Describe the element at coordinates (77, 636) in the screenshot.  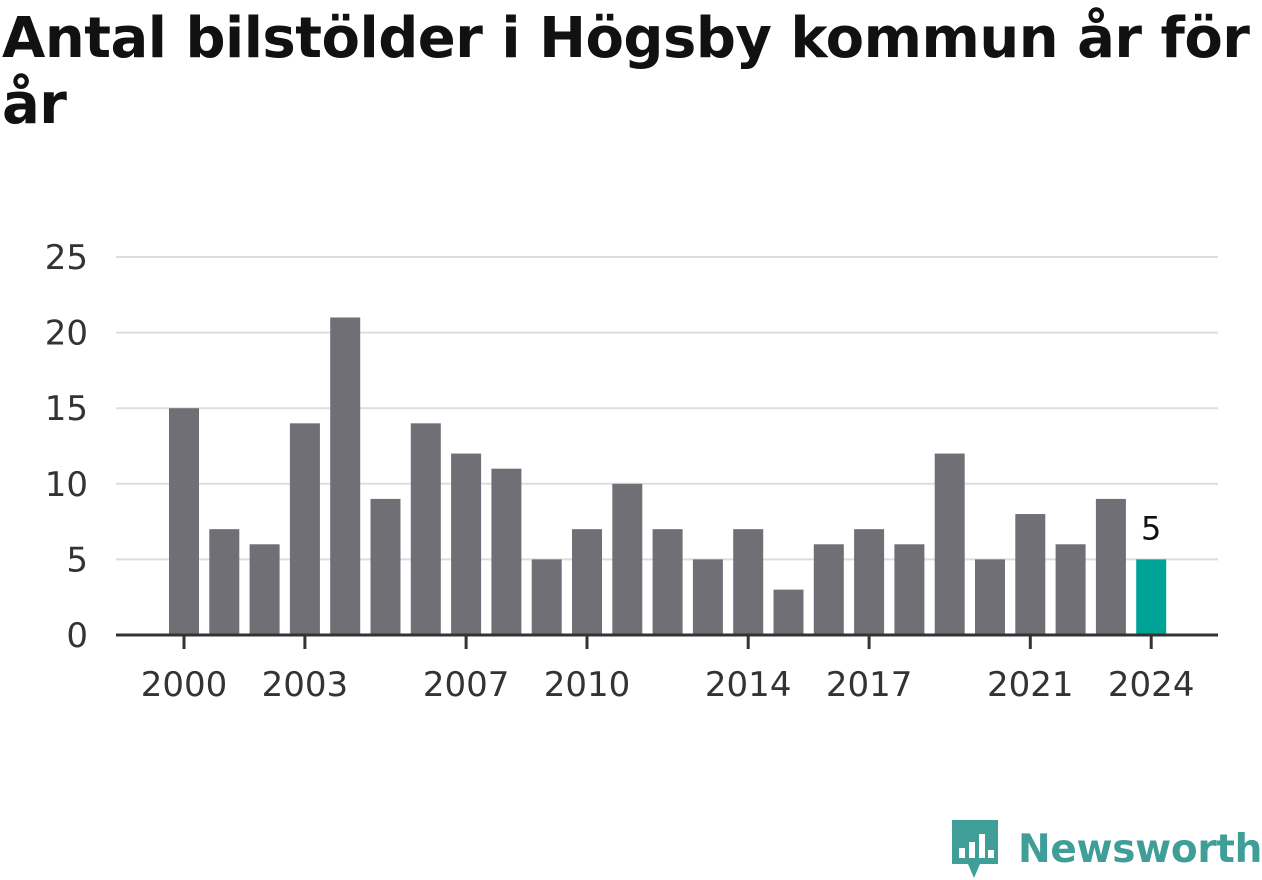
I see `y-tick-label-0: 0` at that location.